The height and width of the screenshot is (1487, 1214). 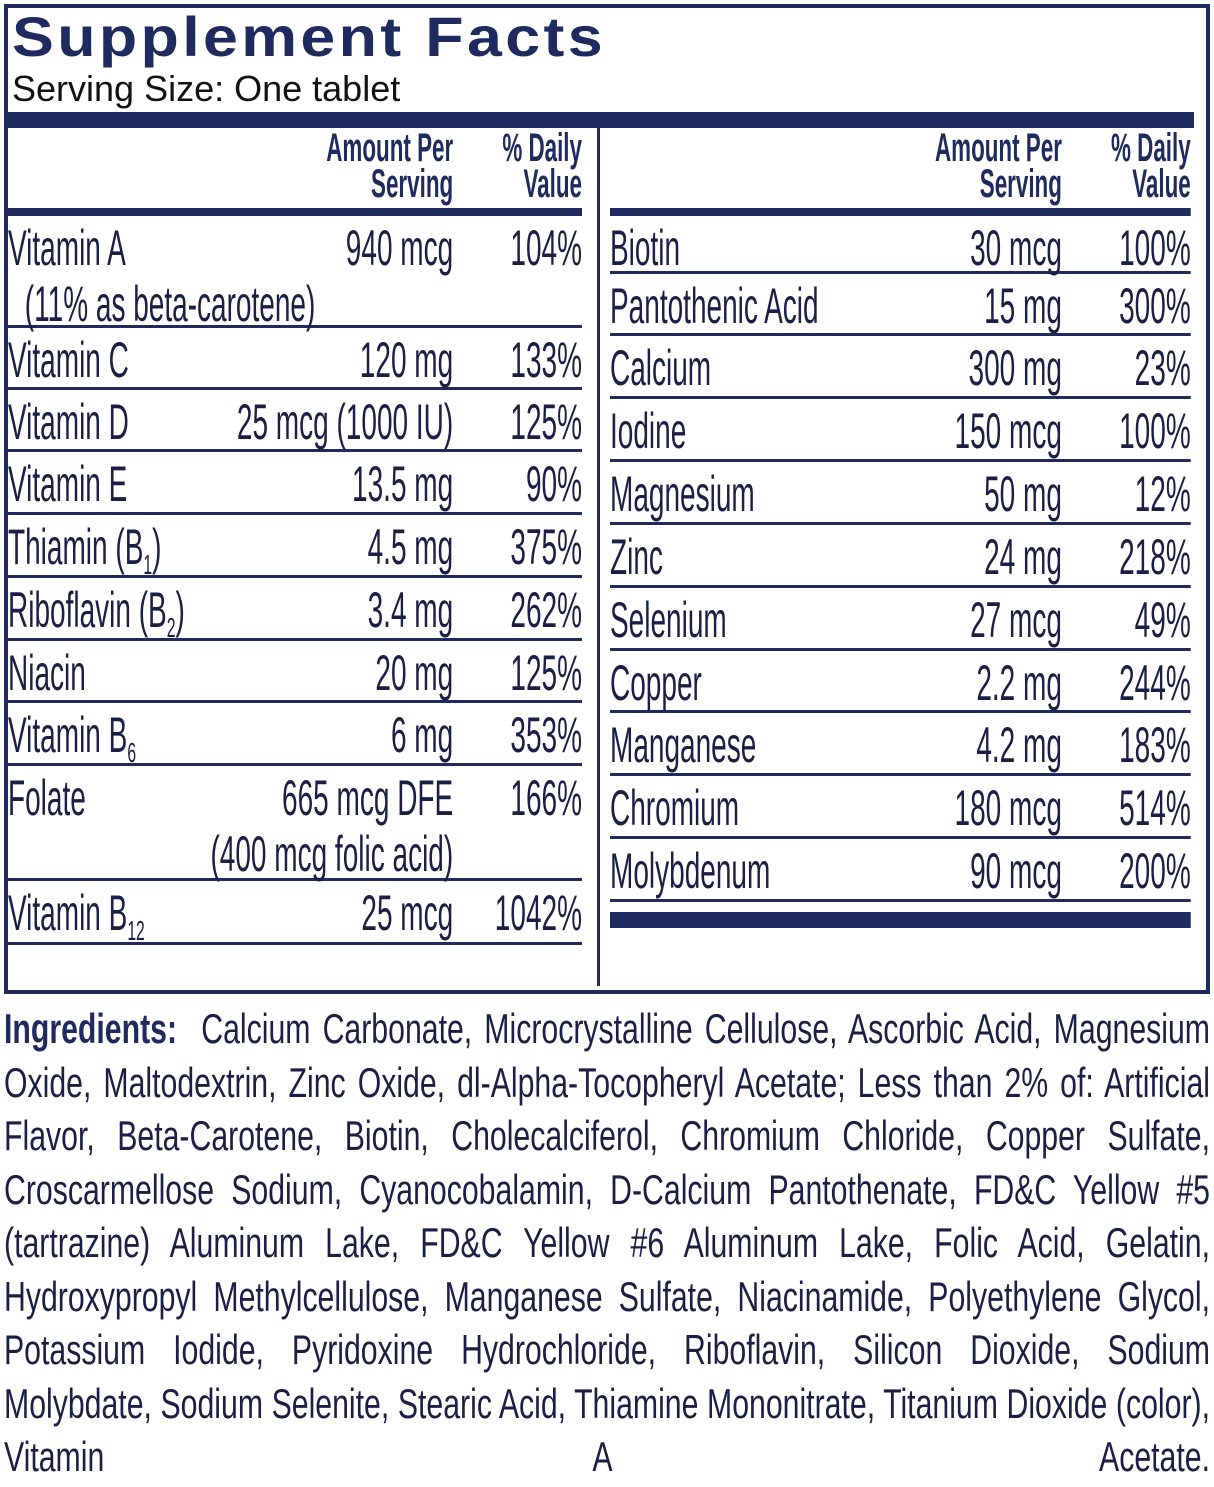 What do you see at coordinates (96, 612) in the screenshot?
I see `nutrient-name: Riboflavin (B2)` at bounding box center [96, 612].